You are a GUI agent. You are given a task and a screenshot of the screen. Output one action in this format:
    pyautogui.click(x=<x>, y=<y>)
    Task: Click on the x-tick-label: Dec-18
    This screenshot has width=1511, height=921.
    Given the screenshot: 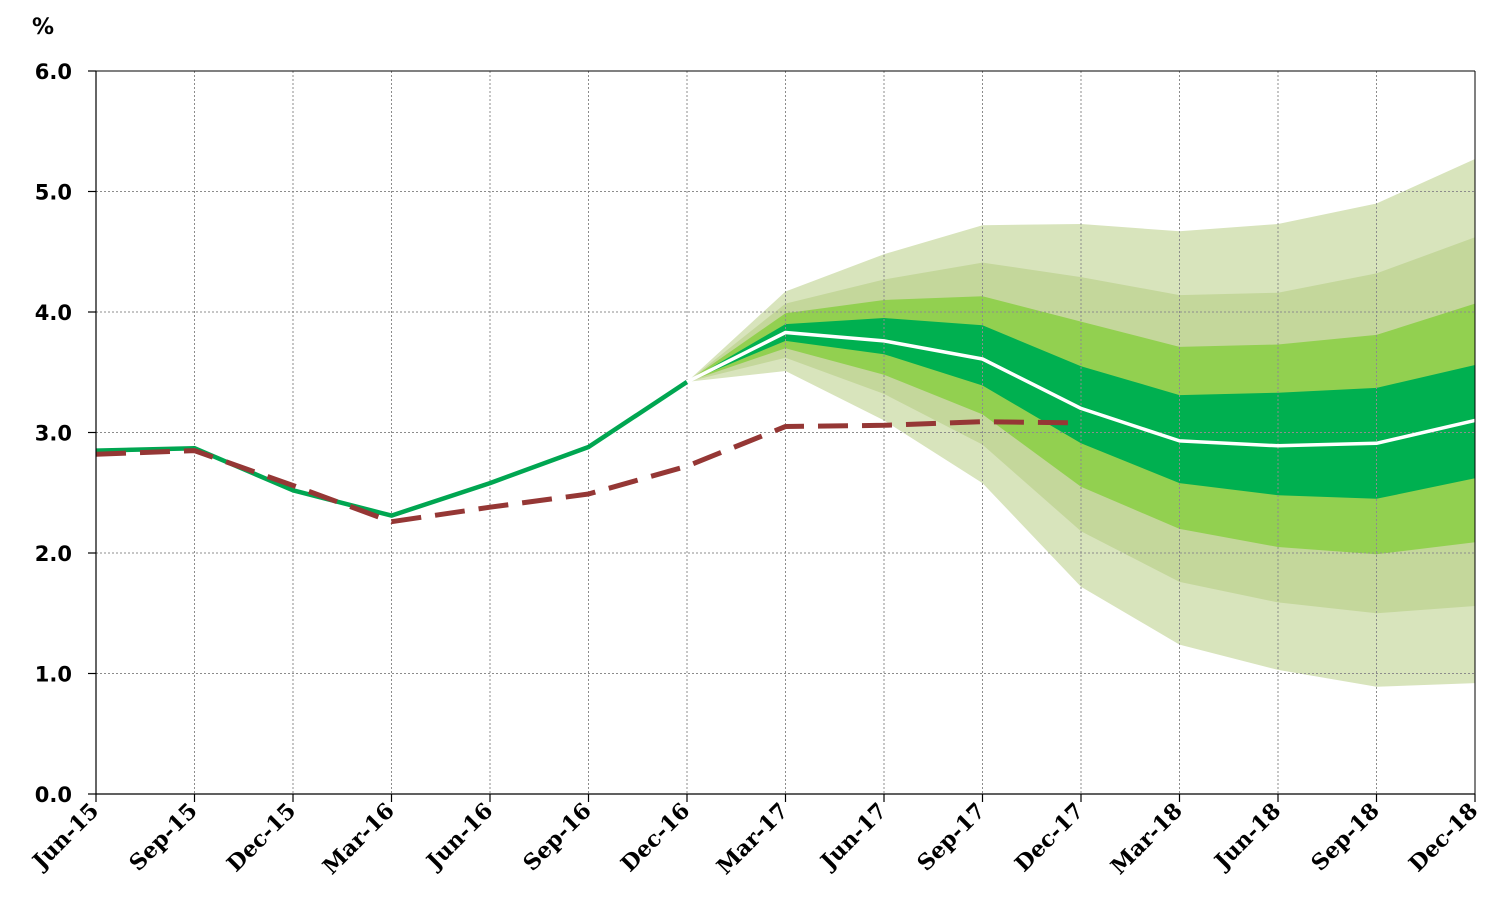 What is the action you would take?
    pyautogui.click(x=1443, y=837)
    